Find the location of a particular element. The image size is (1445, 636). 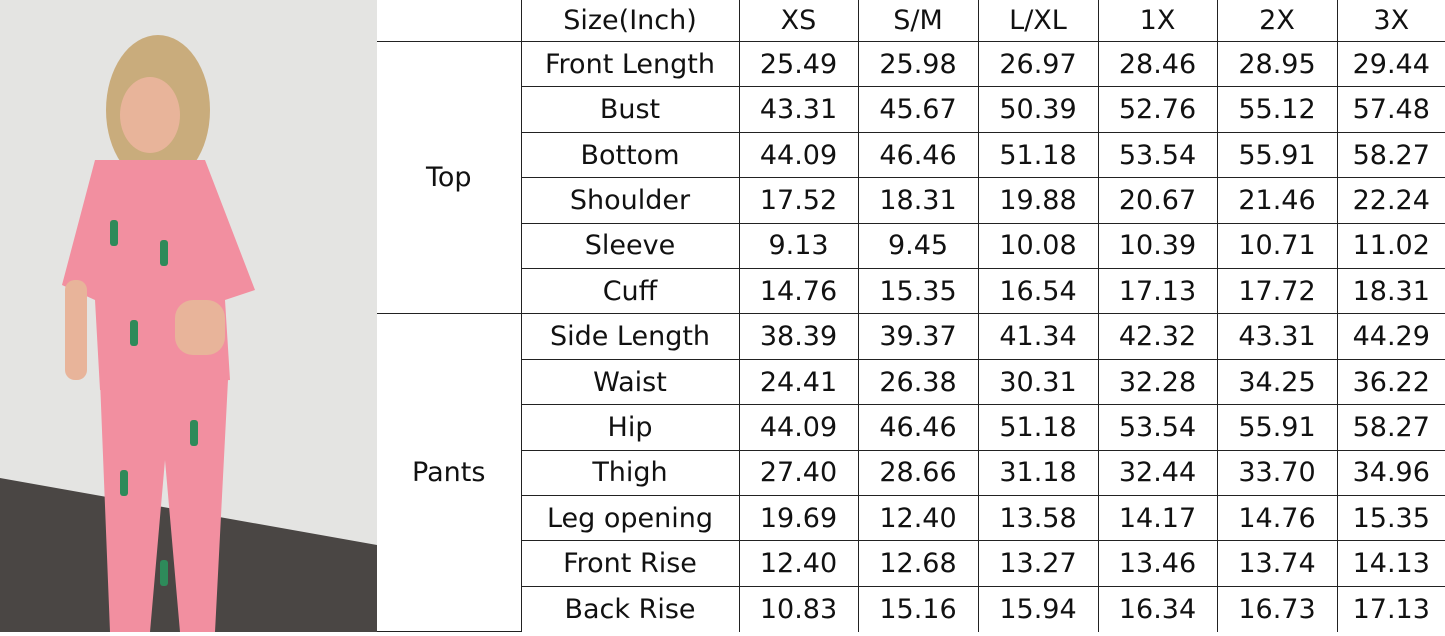

measurement-value: 32.44 is located at coordinates (1157, 473).